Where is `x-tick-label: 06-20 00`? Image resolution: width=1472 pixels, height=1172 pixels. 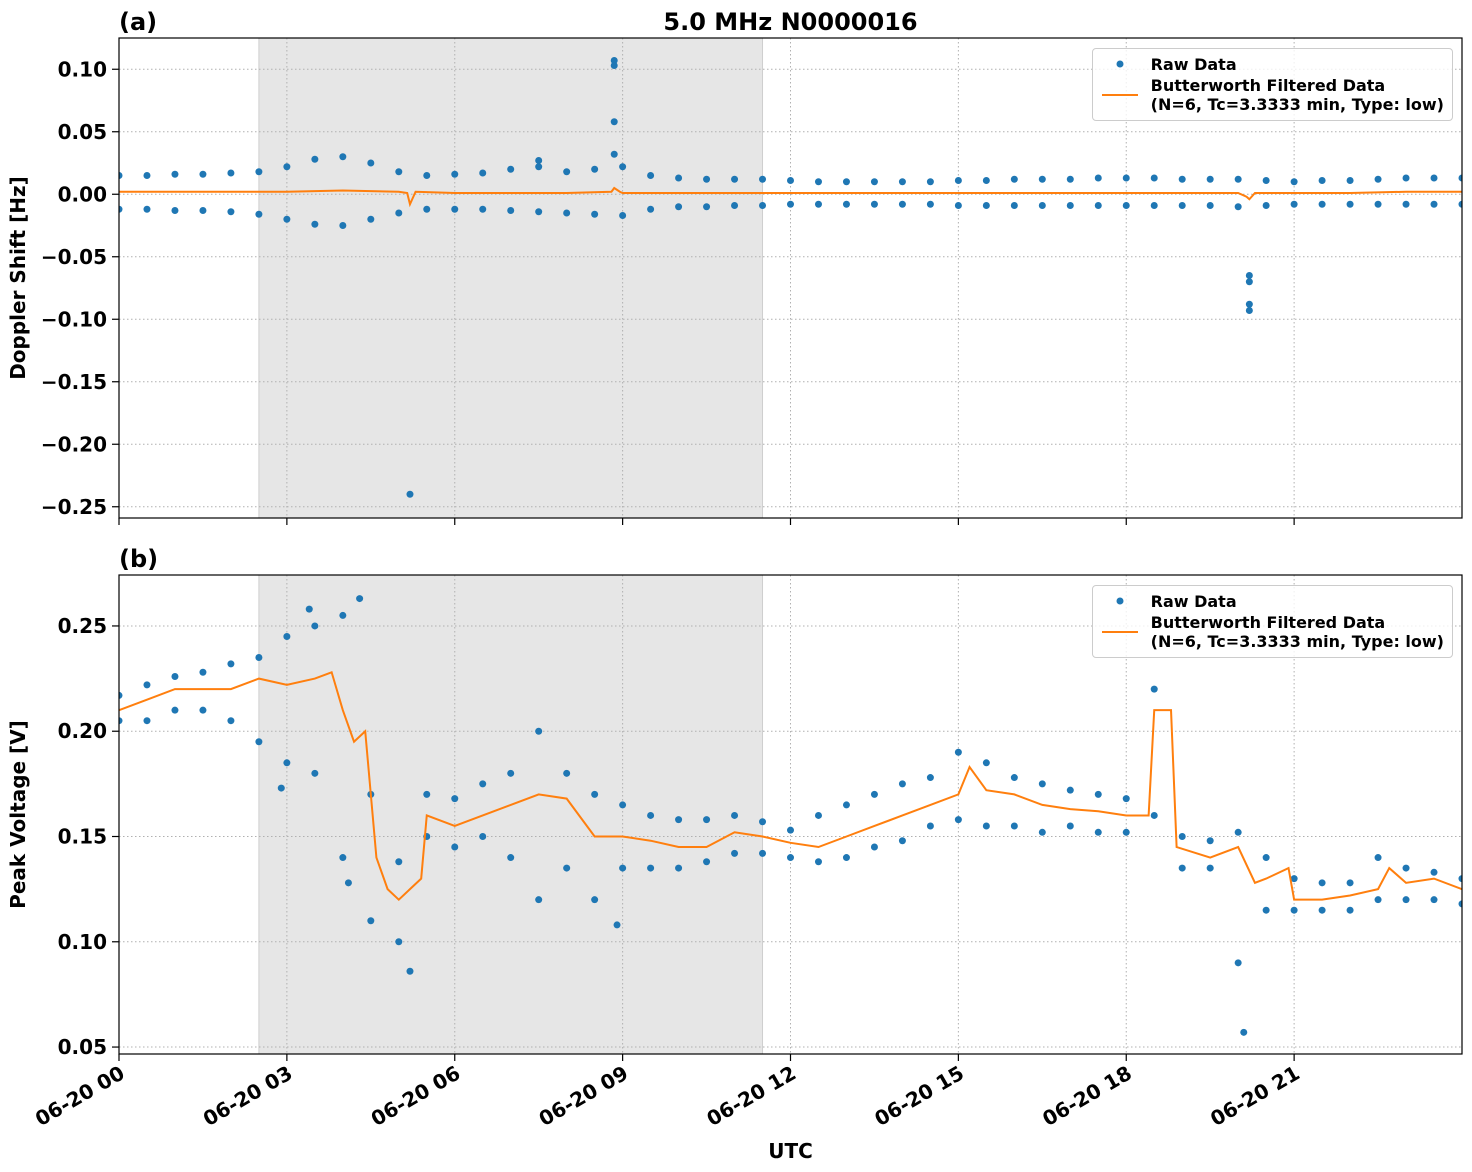 x-tick-label: 06-20 00 is located at coordinates (80, 1096).